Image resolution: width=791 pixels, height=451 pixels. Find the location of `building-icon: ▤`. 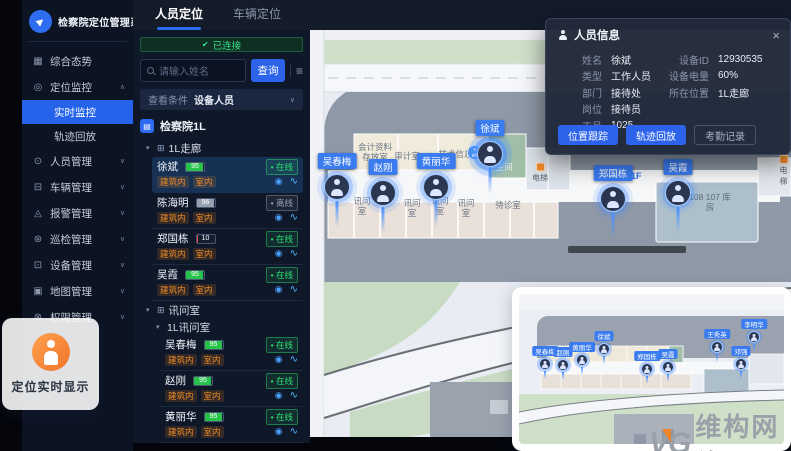

building-icon: ▤ is located at coordinates (147, 126).